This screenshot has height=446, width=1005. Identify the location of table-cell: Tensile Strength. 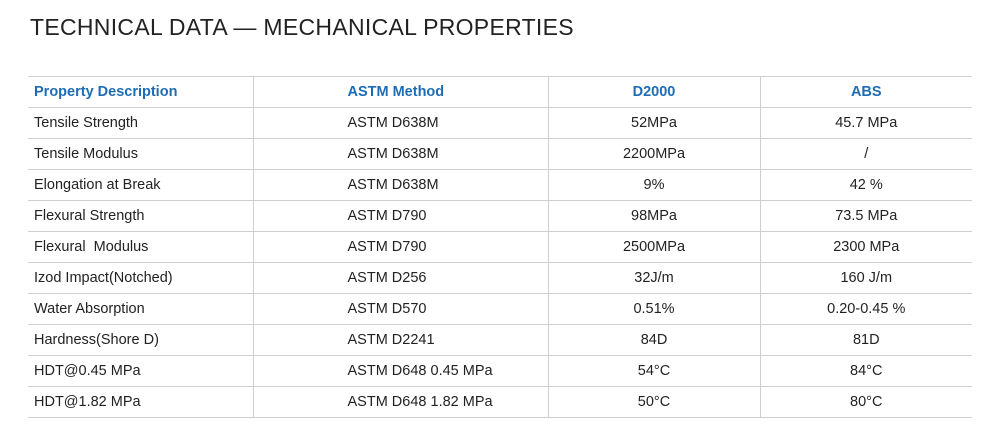
(140, 123).